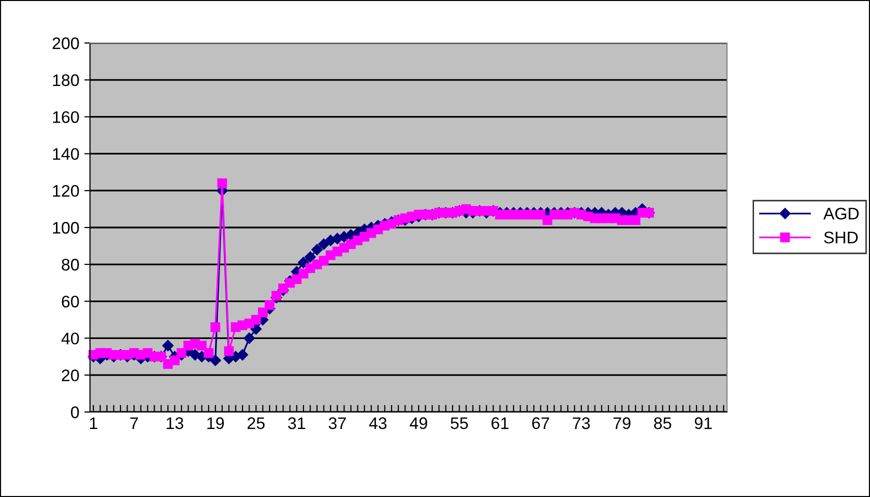 This screenshot has height=497, width=870. What do you see at coordinates (500, 423) in the screenshot?
I see `x-tick-label: 61` at bounding box center [500, 423].